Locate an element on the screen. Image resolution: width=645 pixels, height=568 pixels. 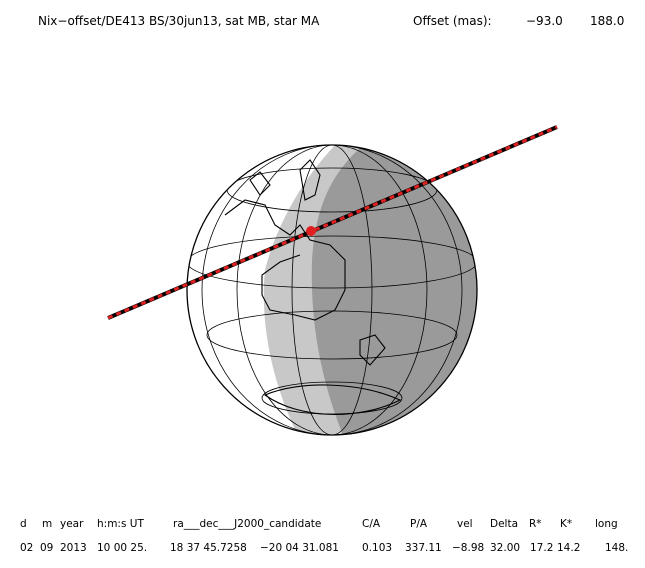
column-header: ra___dec___J2000_candidate is located at coordinates (247, 524).